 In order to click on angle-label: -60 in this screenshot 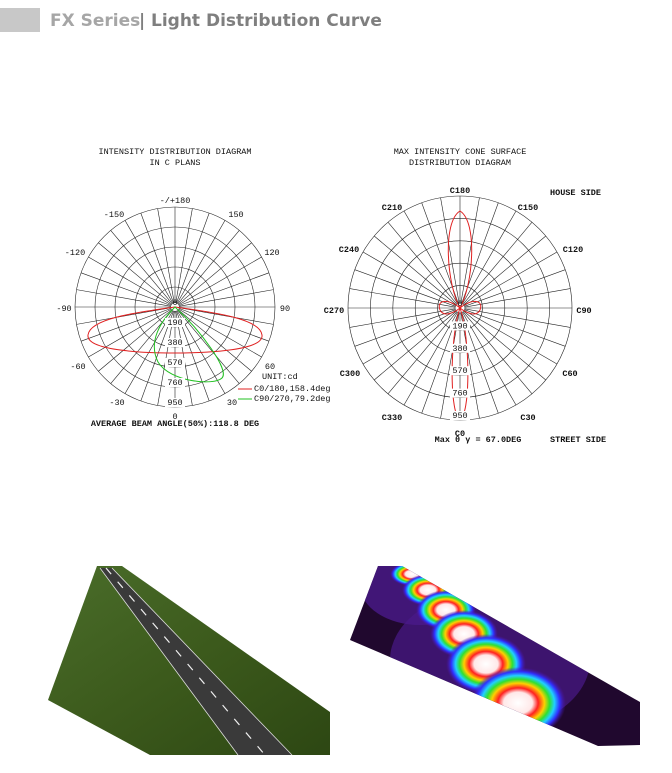, I will do `click(77, 367)`.